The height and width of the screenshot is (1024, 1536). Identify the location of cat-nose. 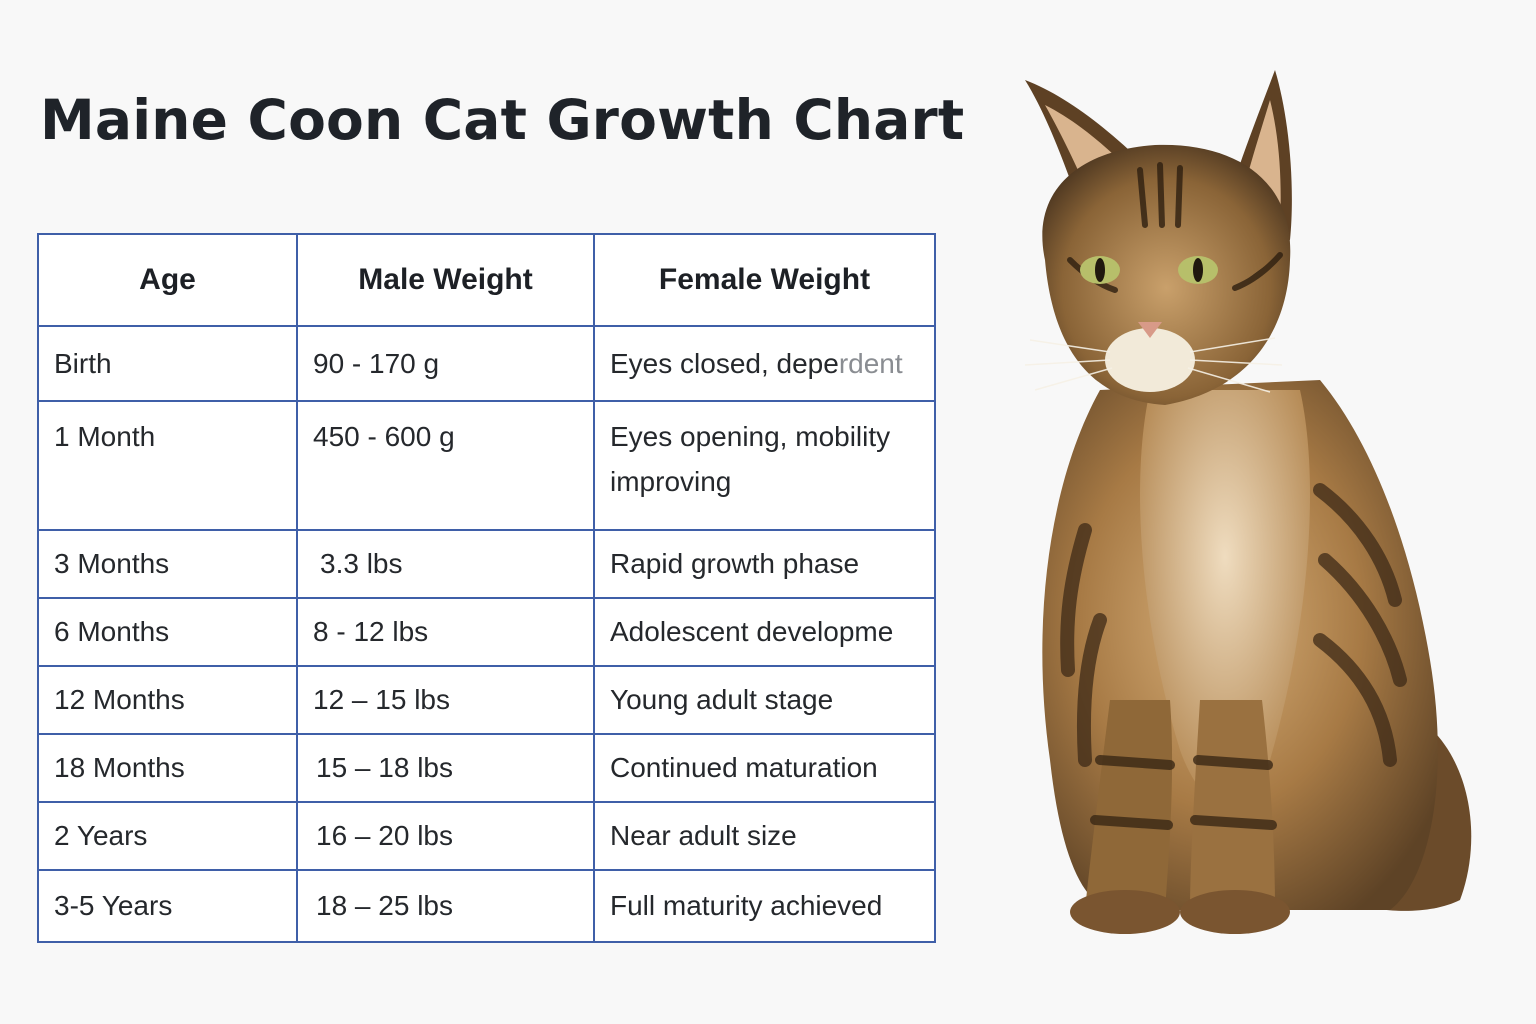
(1150, 330).